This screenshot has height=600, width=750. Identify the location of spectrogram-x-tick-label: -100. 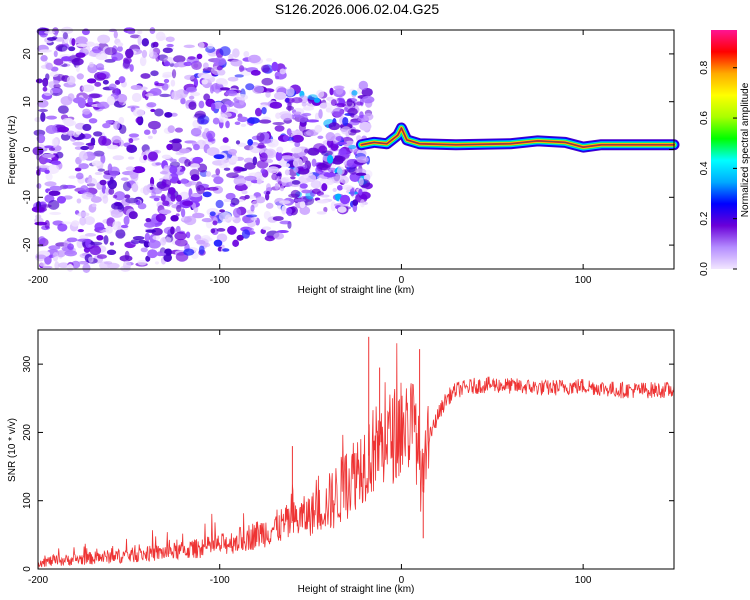
(220, 280).